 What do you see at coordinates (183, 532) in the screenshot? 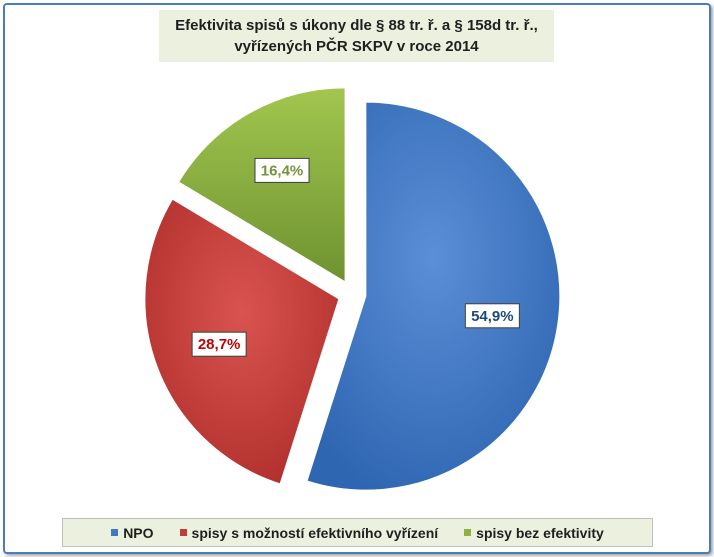
I see `legend-swatch-efektivni` at bounding box center [183, 532].